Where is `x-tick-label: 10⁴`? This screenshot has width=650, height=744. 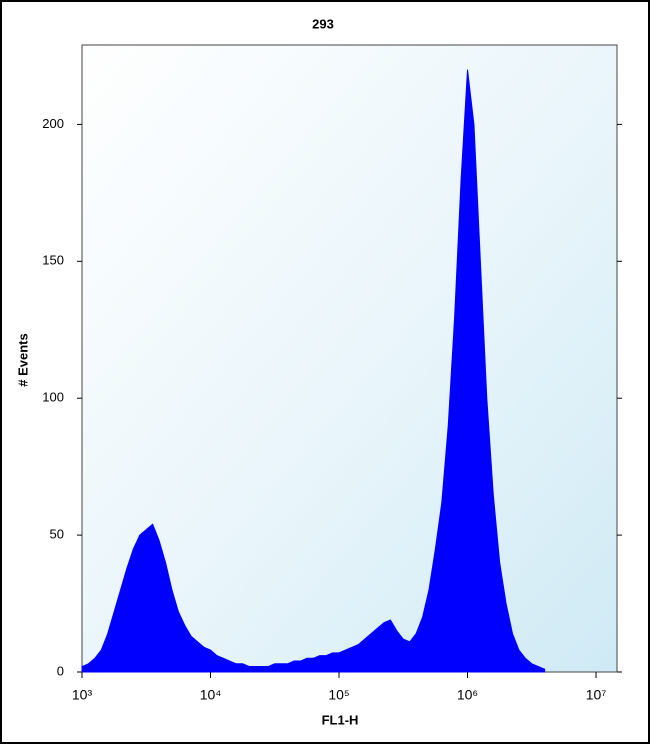
x-tick-label: 10⁴ is located at coordinates (211, 695).